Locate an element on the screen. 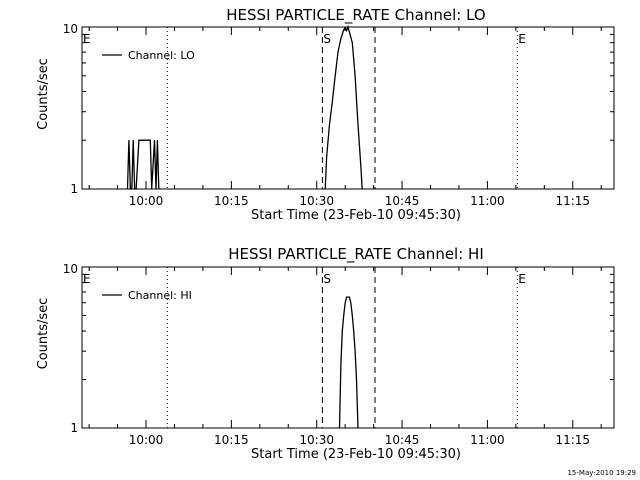  chart-title: HESSI PARTICLE_RATE Channel: HI is located at coordinates (356, 254).